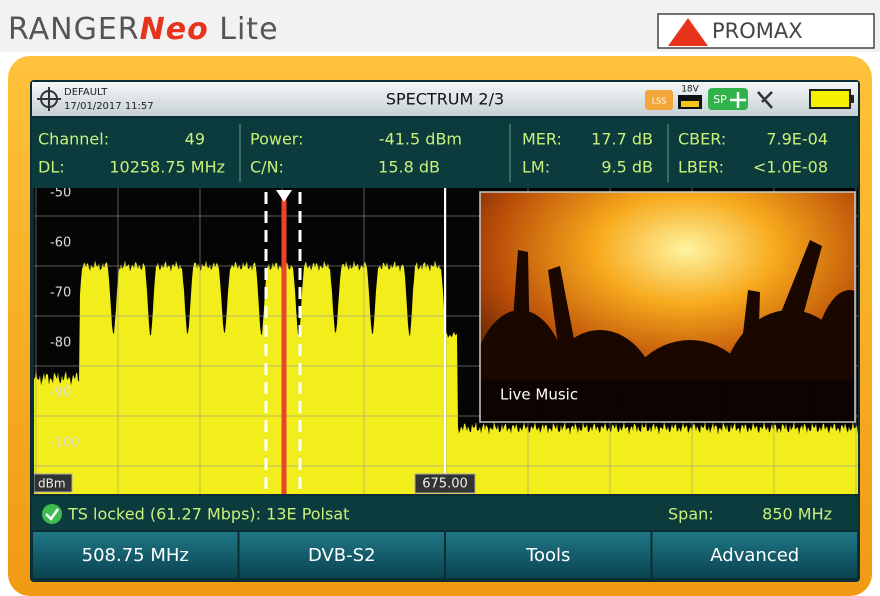 The height and width of the screenshot is (596, 880). What do you see at coordinates (195, 139) in the screenshot?
I see `measure-value: 49` at bounding box center [195, 139].